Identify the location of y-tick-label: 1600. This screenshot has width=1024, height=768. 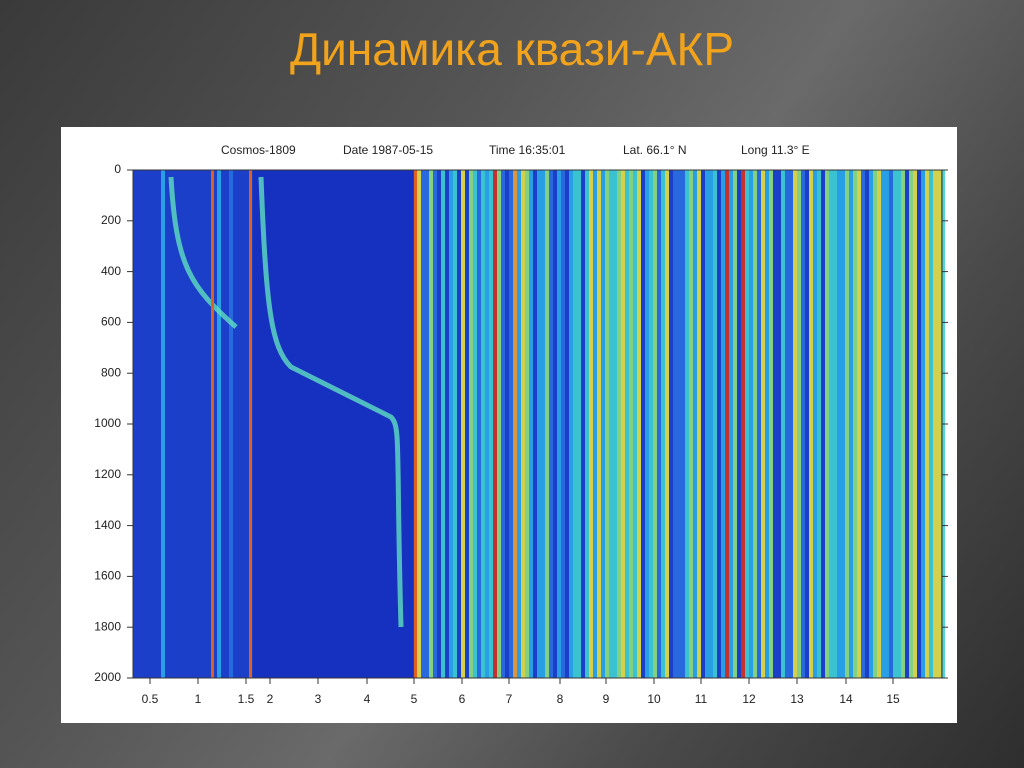
(107, 576).